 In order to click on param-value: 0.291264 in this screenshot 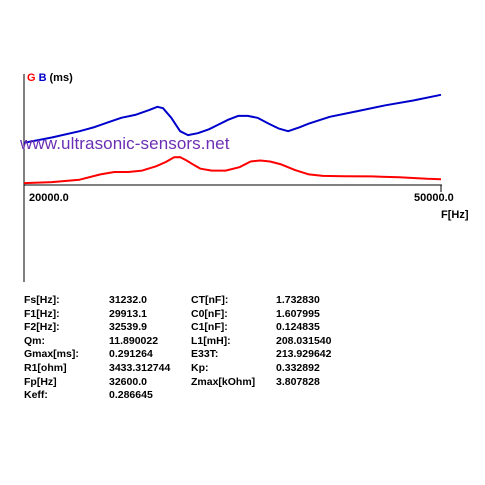, I will do `click(131, 354)`.